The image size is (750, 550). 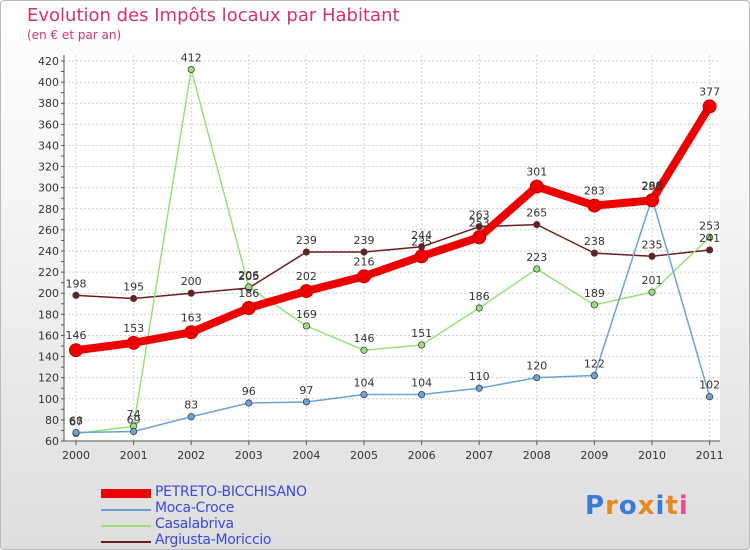 What do you see at coordinates (421, 383) in the screenshot?
I see `data-label: 104` at bounding box center [421, 383].